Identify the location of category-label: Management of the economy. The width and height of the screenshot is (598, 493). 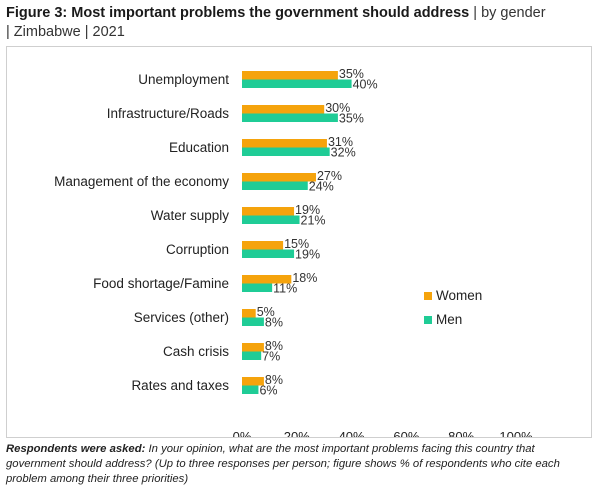
(141, 181).